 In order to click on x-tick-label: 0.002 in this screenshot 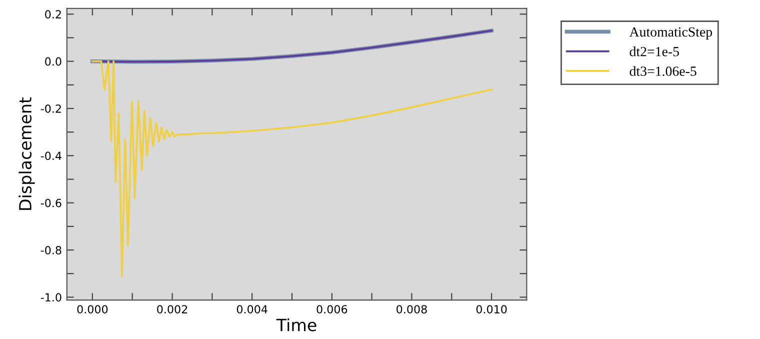, I will do `click(172, 309)`.